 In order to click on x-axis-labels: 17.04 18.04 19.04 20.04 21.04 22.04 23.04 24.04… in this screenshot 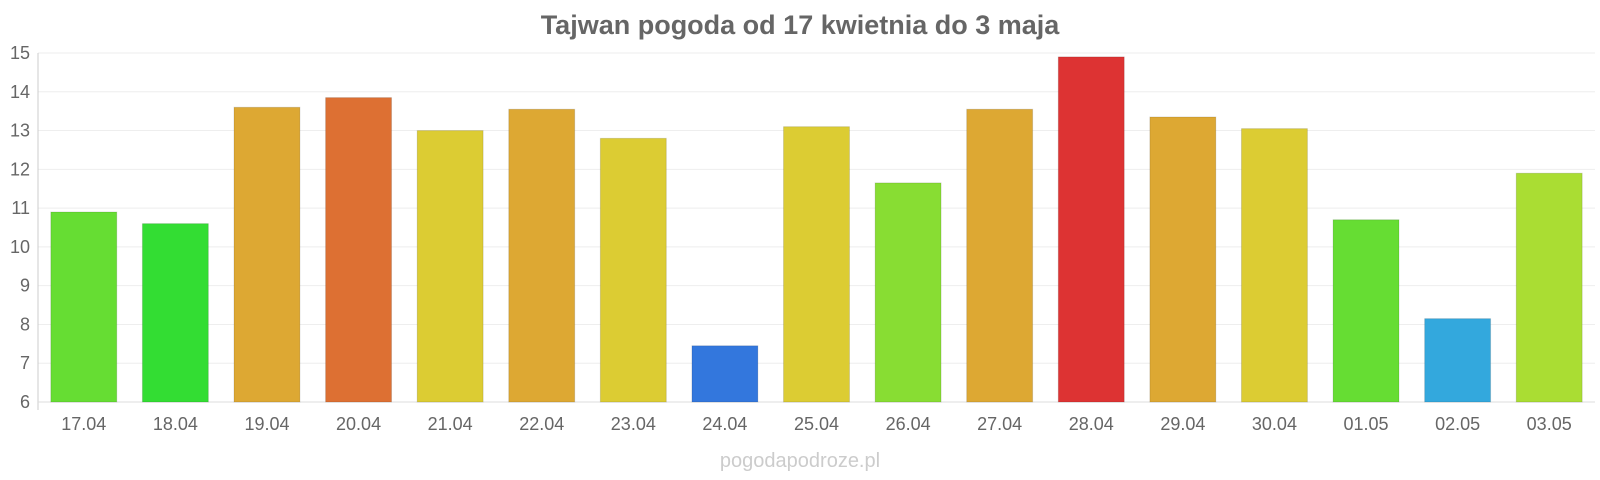, I will do `click(816, 424)`.